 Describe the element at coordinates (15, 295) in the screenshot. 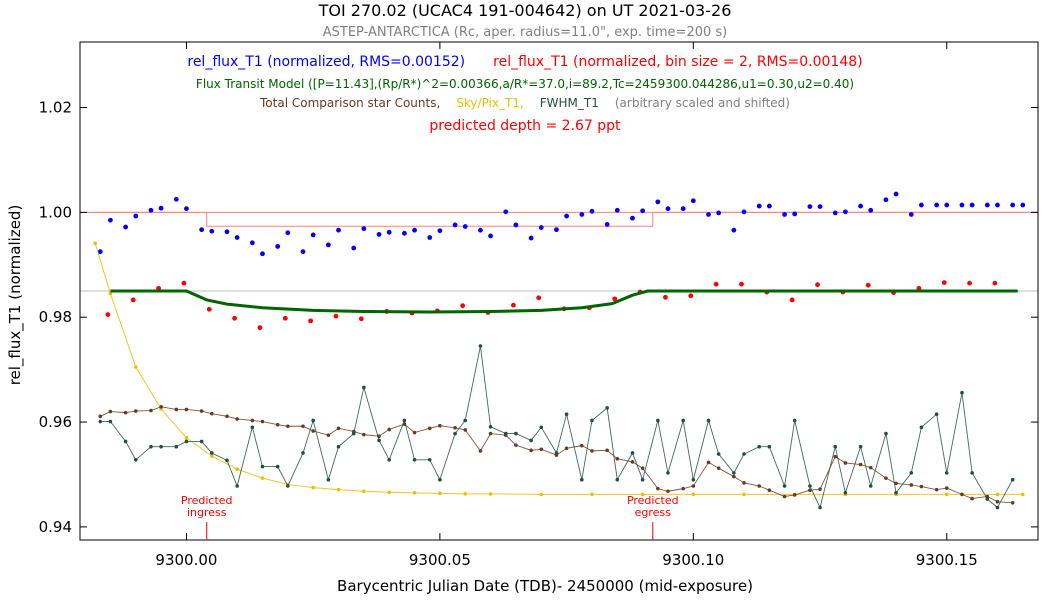

I see `y-axis-label: rel_flux_T1 (normalized)` at that location.